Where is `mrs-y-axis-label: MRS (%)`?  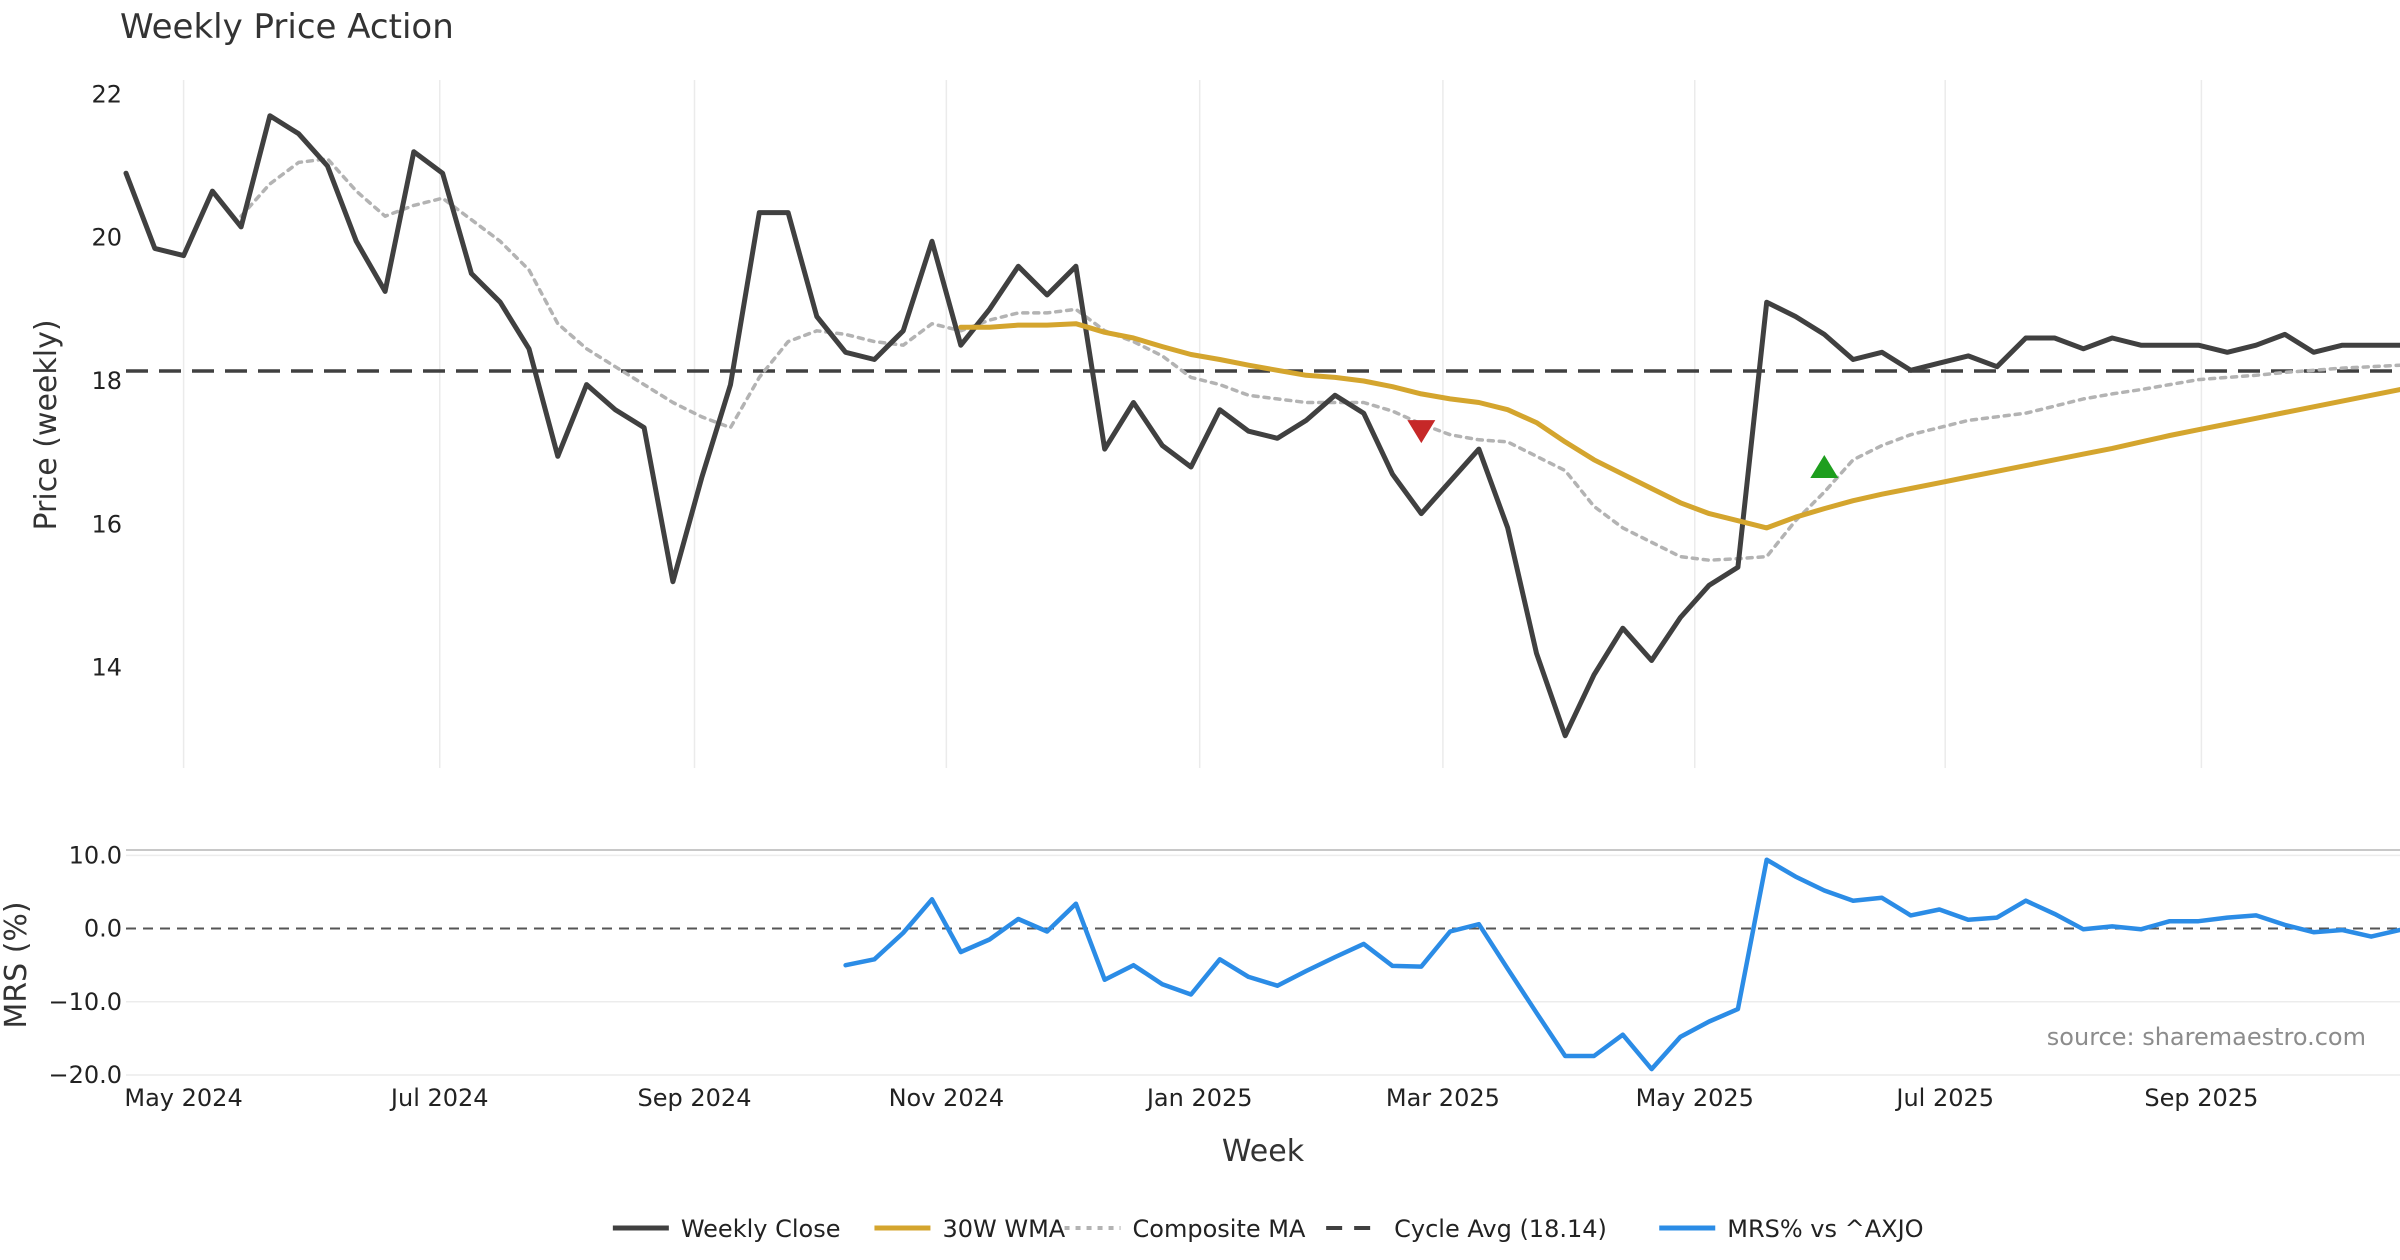 mrs-y-axis-label: MRS (%) is located at coordinates (17, 964).